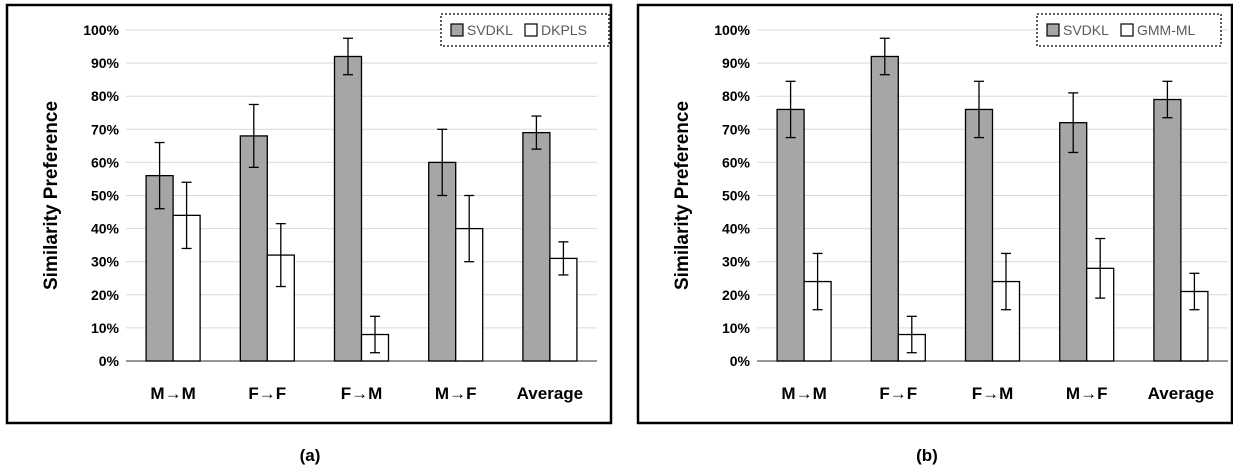 This screenshot has height=470, width=1233. Describe the element at coordinates (927, 455) in the screenshot. I see `caption-b: (b)` at that location.